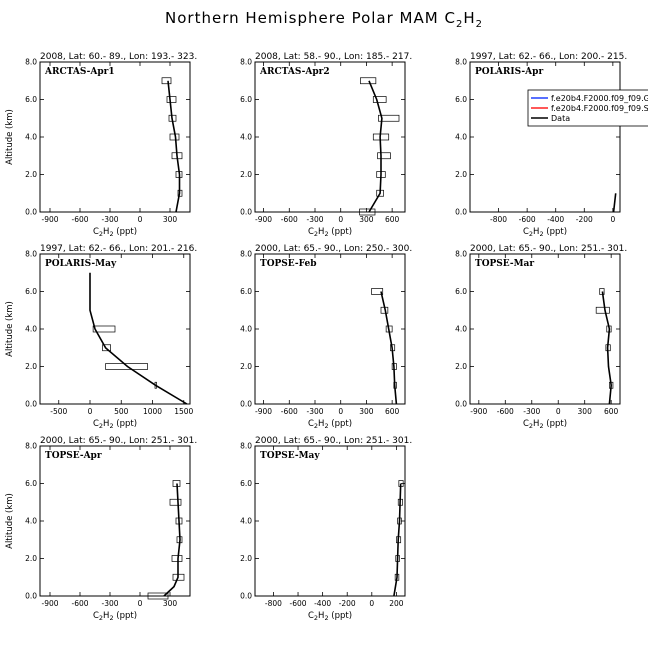  What do you see at coordinates (324, 19) in the screenshot?
I see `figure-title: Northern Hemisphere Polar MAM C2H2` at bounding box center [324, 19].